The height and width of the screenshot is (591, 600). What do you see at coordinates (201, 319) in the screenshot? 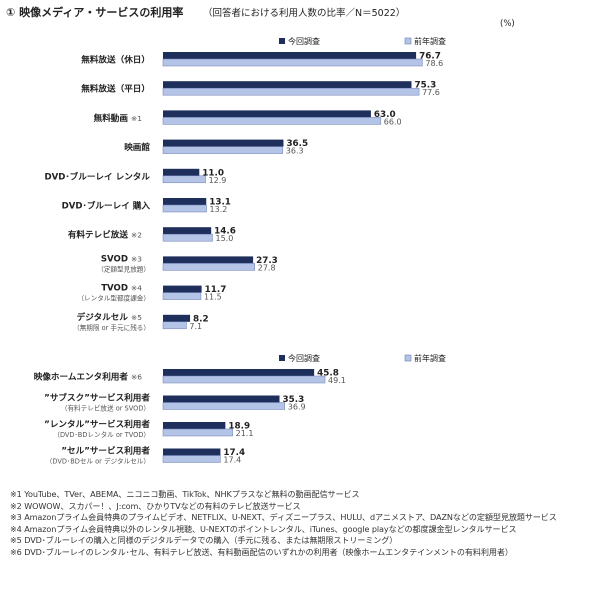
I see `value-label-current: 8.2` at bounding box center [201, 319].